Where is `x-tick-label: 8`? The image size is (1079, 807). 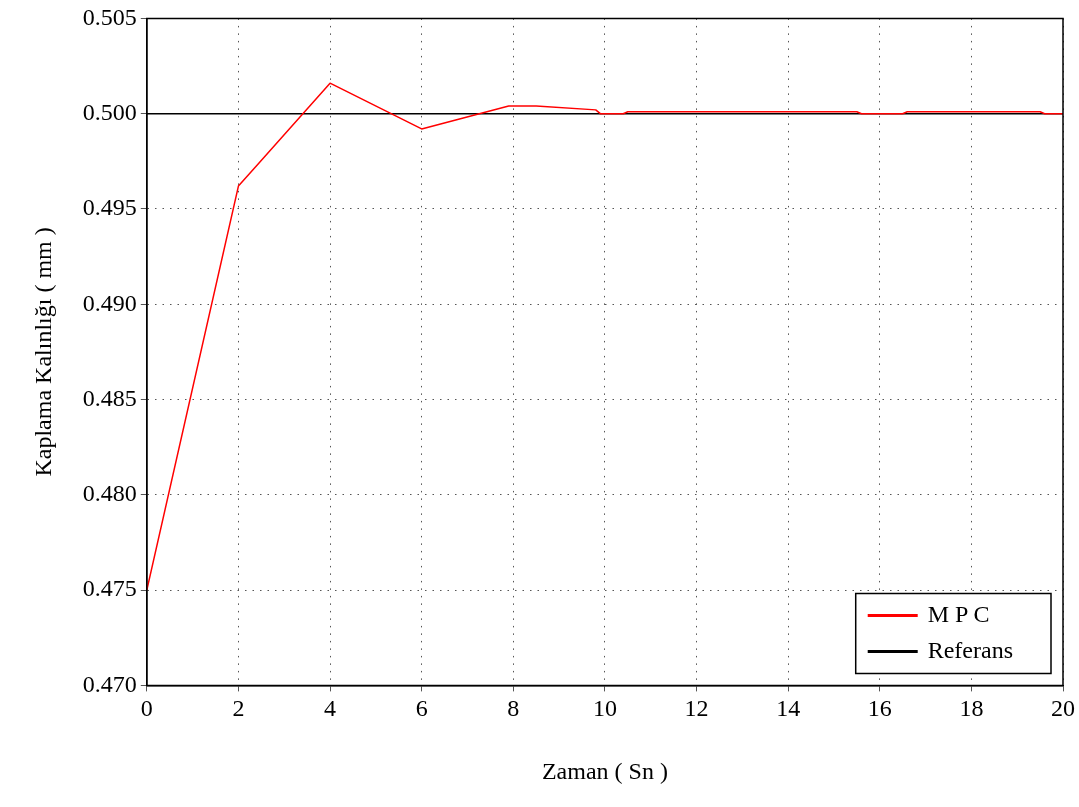 x-tick-label: 8 is located at coordinates (513, 708).